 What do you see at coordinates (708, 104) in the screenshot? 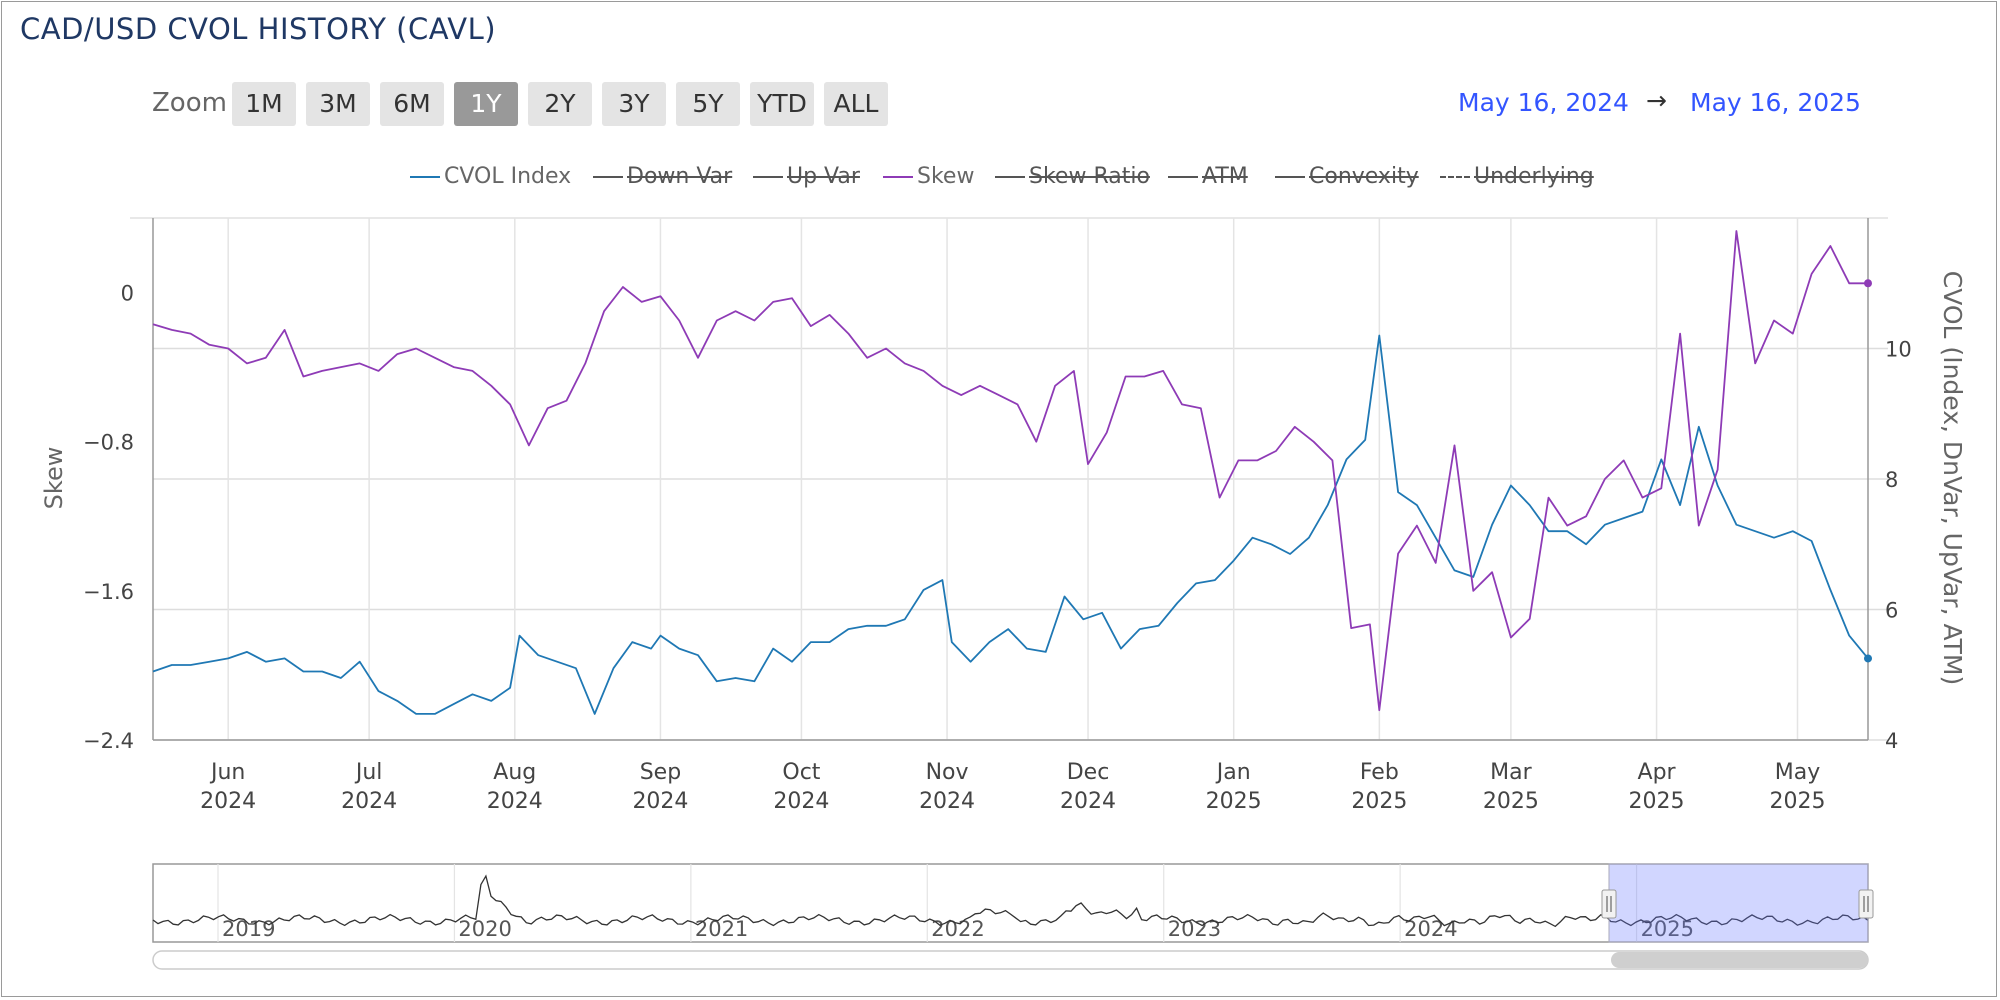
I see `zoom-5y-button: 5Y` at bounding box center [708, 104].